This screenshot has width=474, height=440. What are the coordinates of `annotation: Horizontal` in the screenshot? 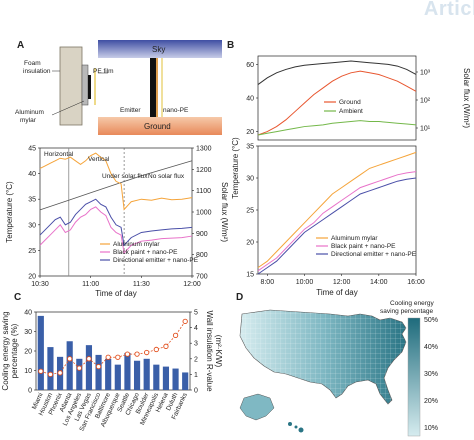 It's located at (59, 154).